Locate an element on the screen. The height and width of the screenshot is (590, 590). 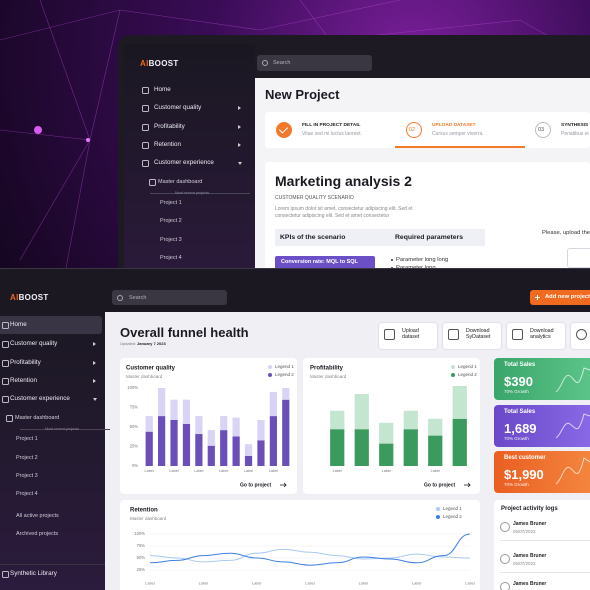
step-done-icon is located at coordinates (284, 130).